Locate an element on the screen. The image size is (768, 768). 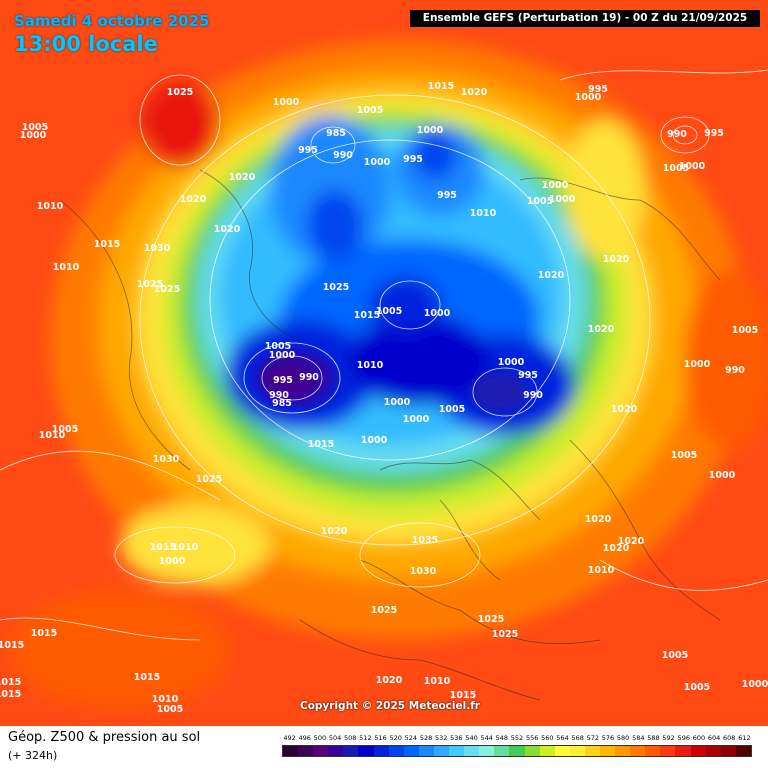
pressure-label: 1035 is located at coordinates (425, 540).